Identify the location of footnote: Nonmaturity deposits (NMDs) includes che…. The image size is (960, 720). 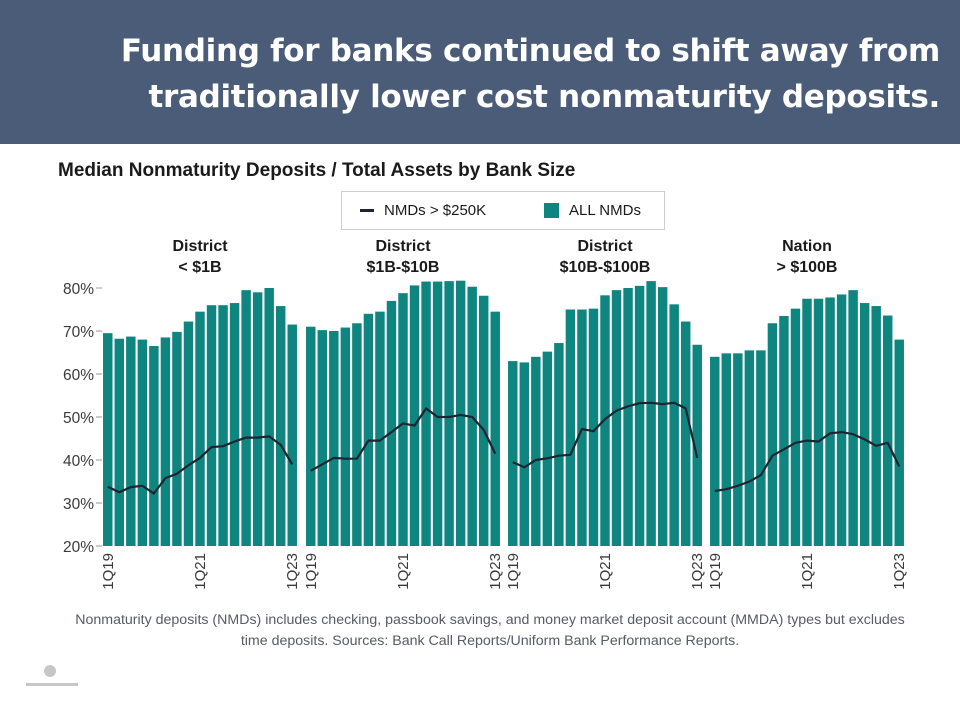
(490, 630).